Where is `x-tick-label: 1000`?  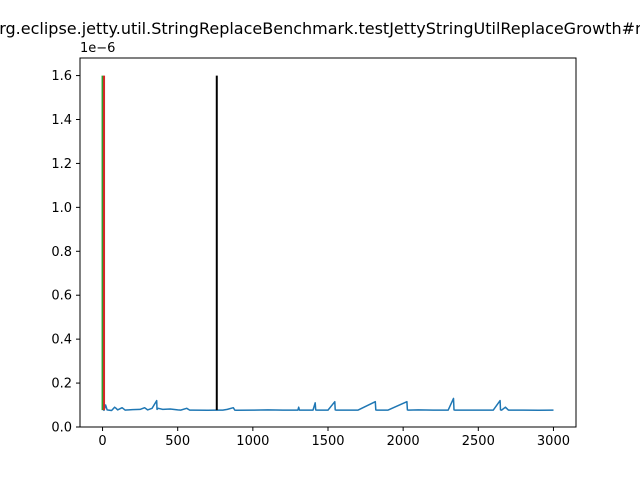 x-tick-label: 1000 is located at coordinates (252, 441).